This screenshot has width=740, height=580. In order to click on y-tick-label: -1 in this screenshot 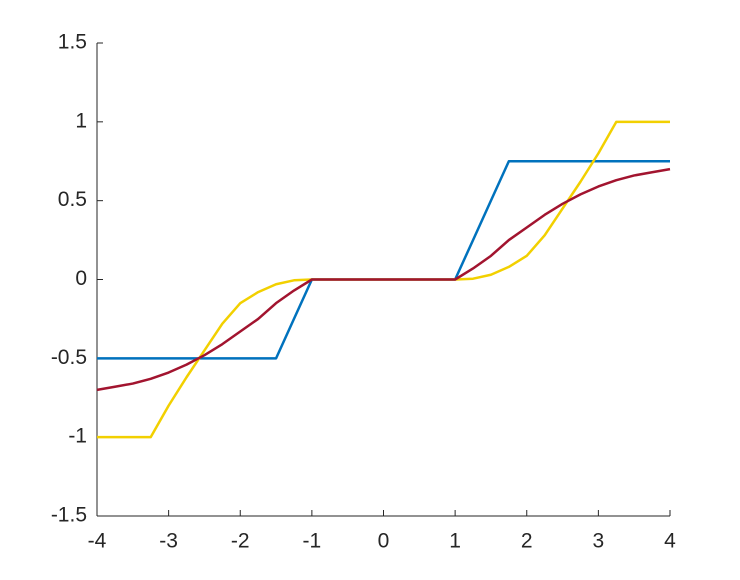, I will do `click(77, 436)`.